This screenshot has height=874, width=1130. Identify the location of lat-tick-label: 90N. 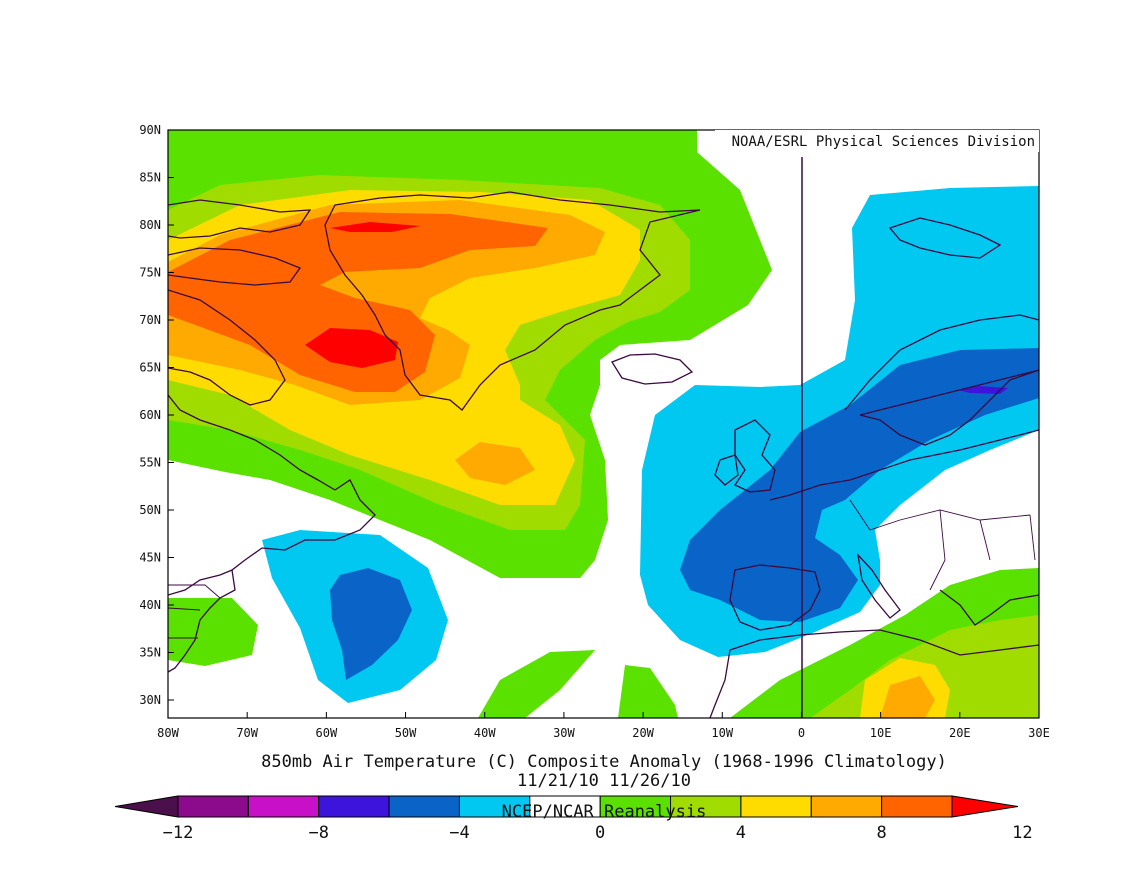
(150, 130).